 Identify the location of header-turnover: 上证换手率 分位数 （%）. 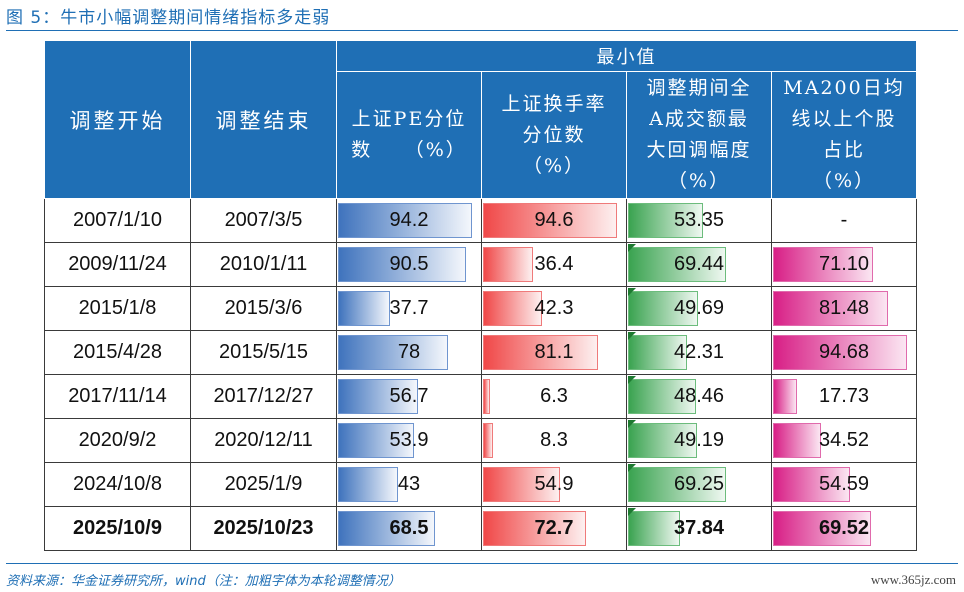
(554, 135).